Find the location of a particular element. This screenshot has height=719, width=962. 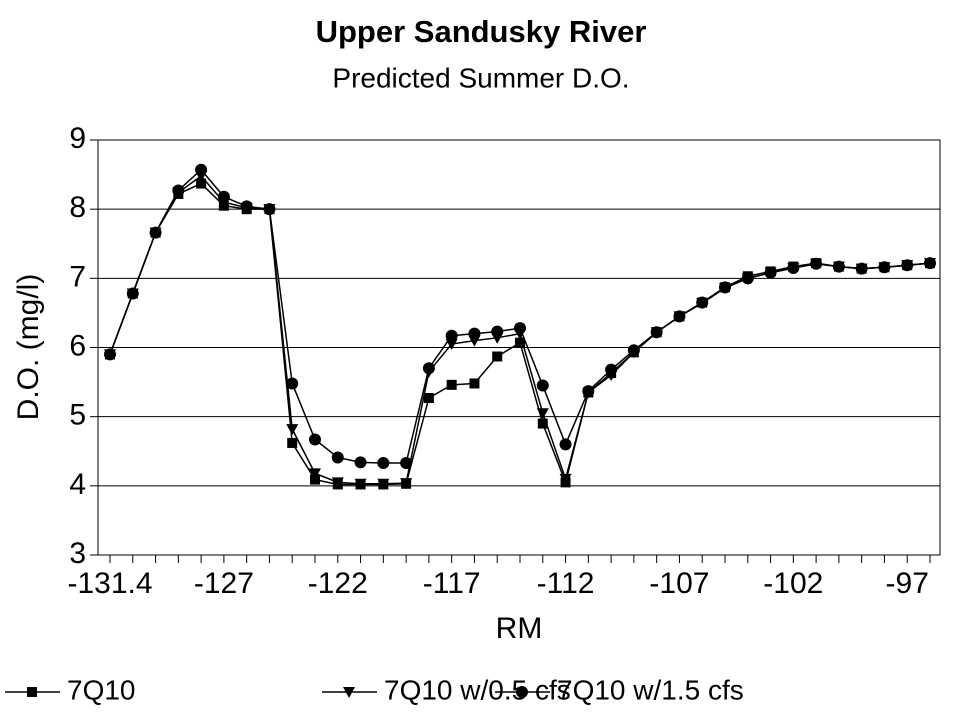

chart-title: Upper Sandusky River is located at coordinates (481, 31).